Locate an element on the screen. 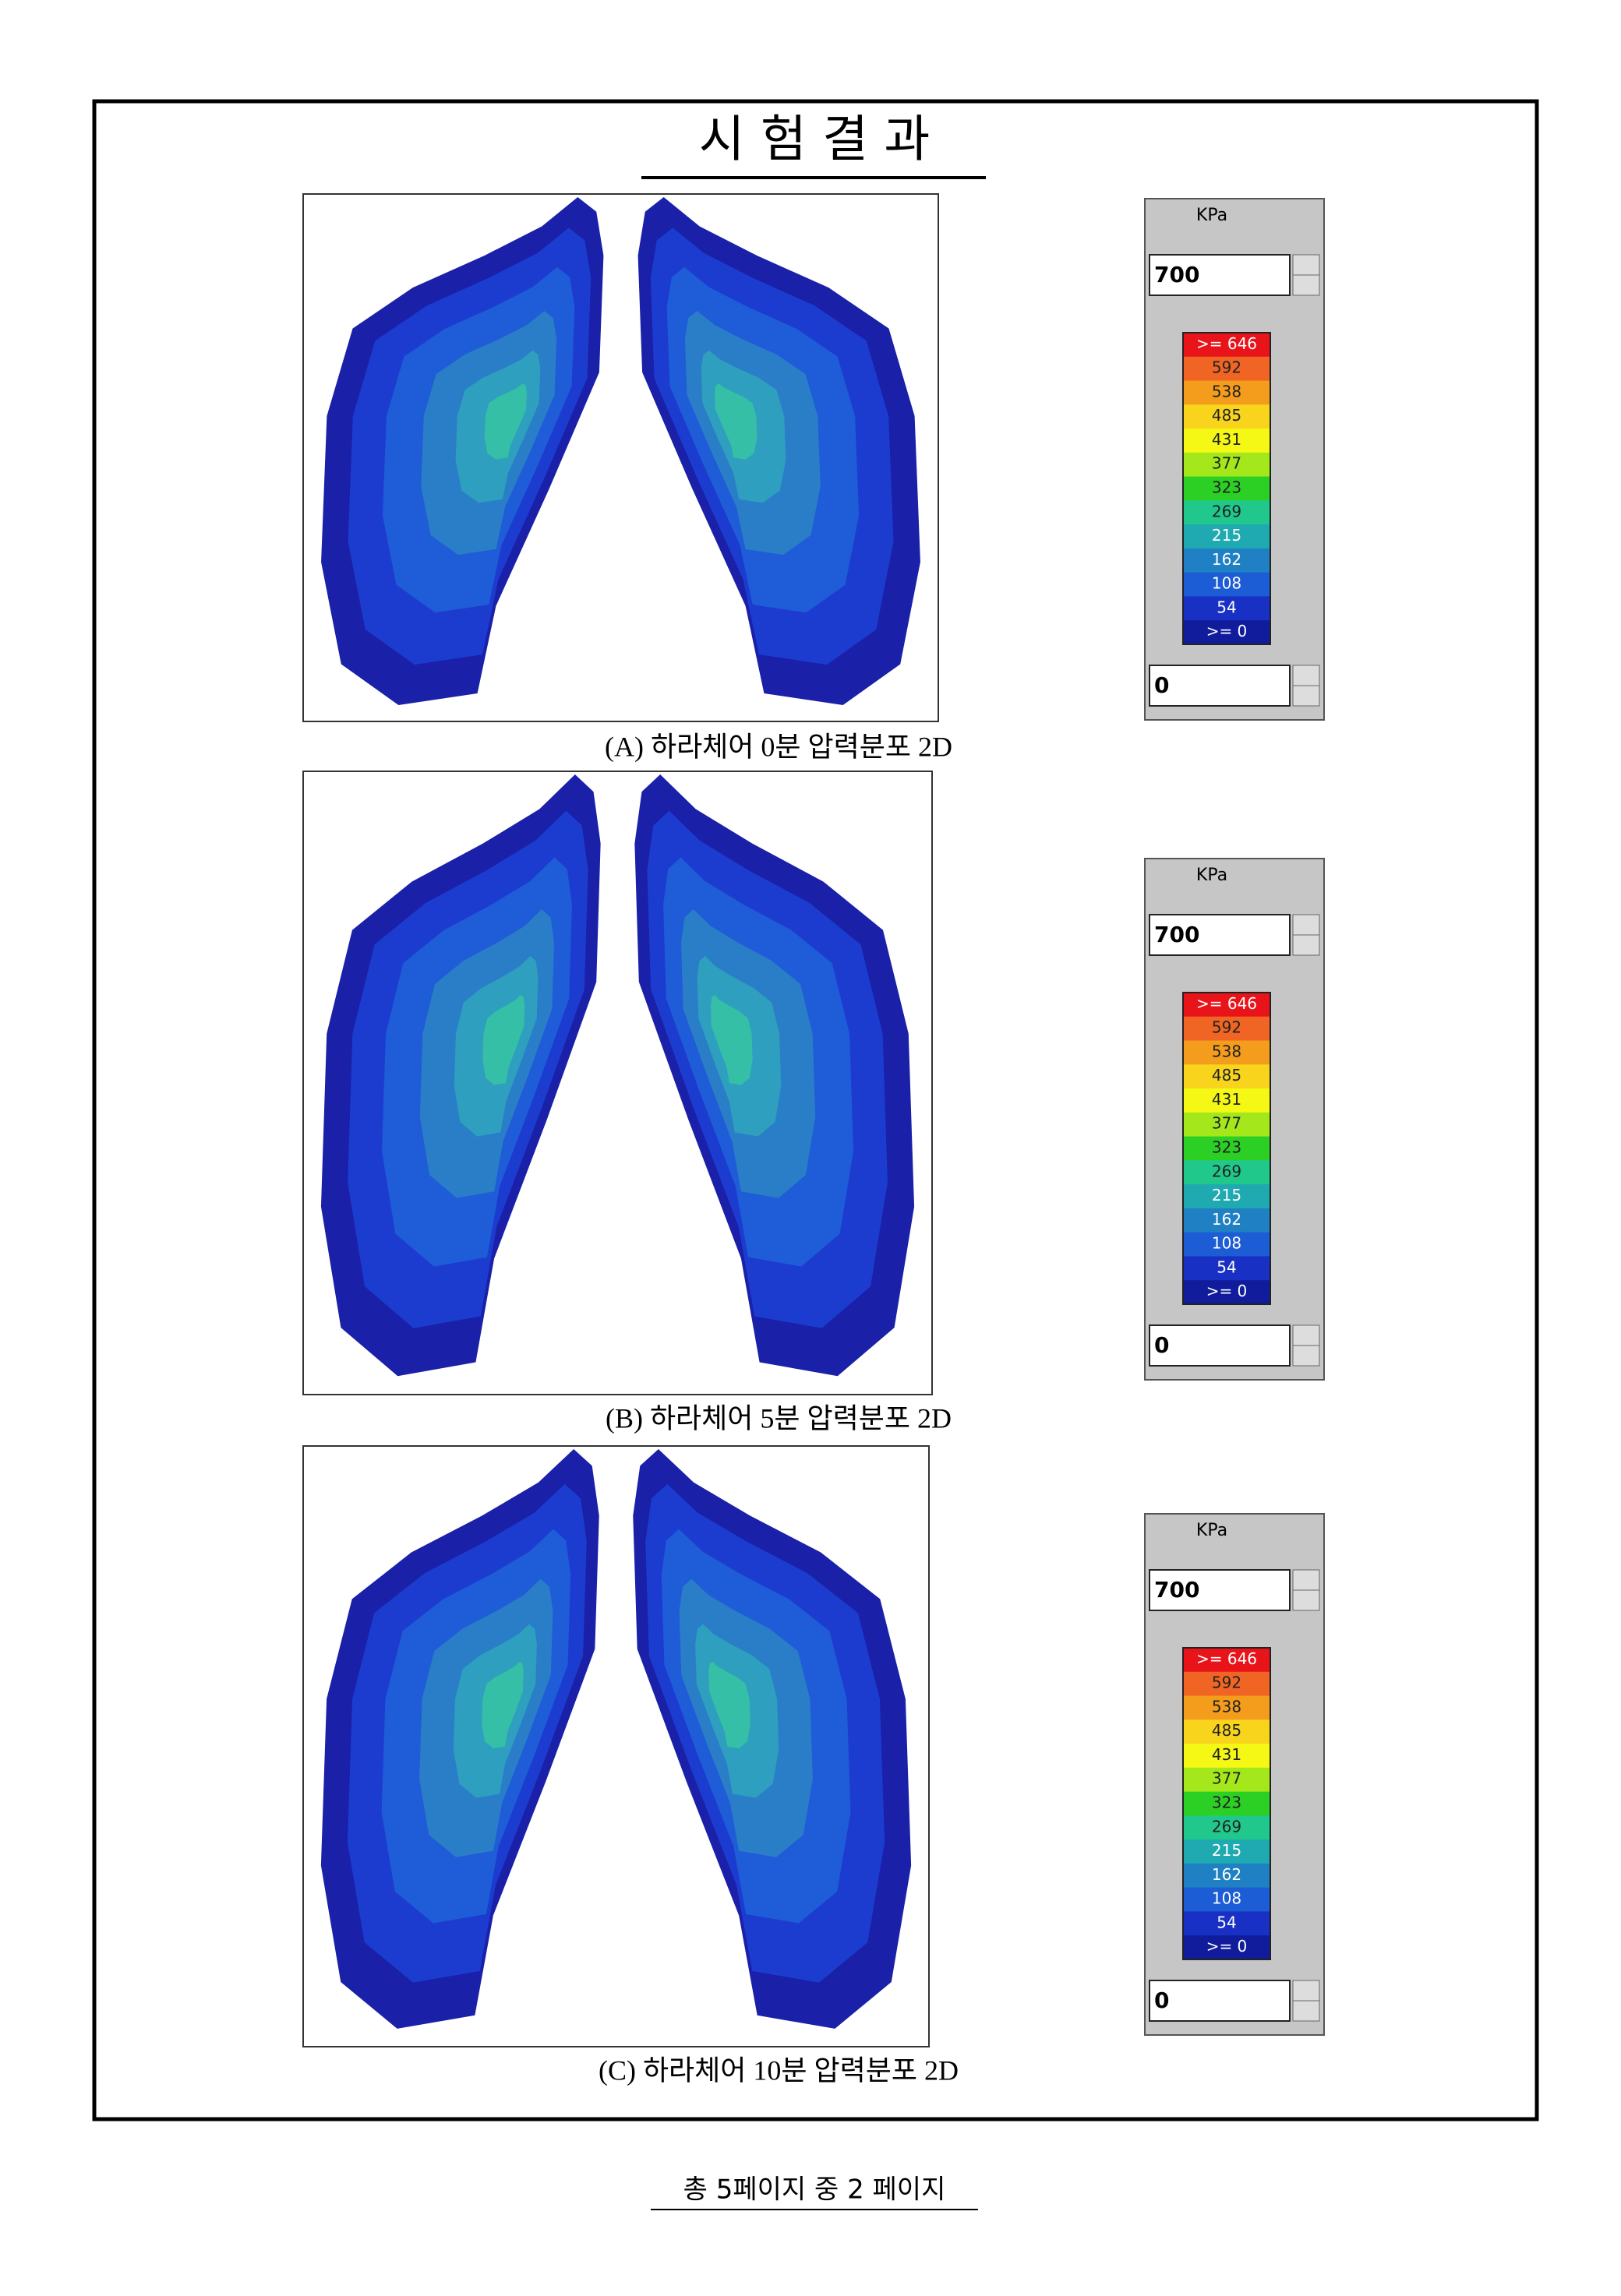 Image resolution: width=1621 pixels, height=2296 pixels. map-caption: (A) 하라체어 0분 압력분포 2D is located at coordinates (778, 746).